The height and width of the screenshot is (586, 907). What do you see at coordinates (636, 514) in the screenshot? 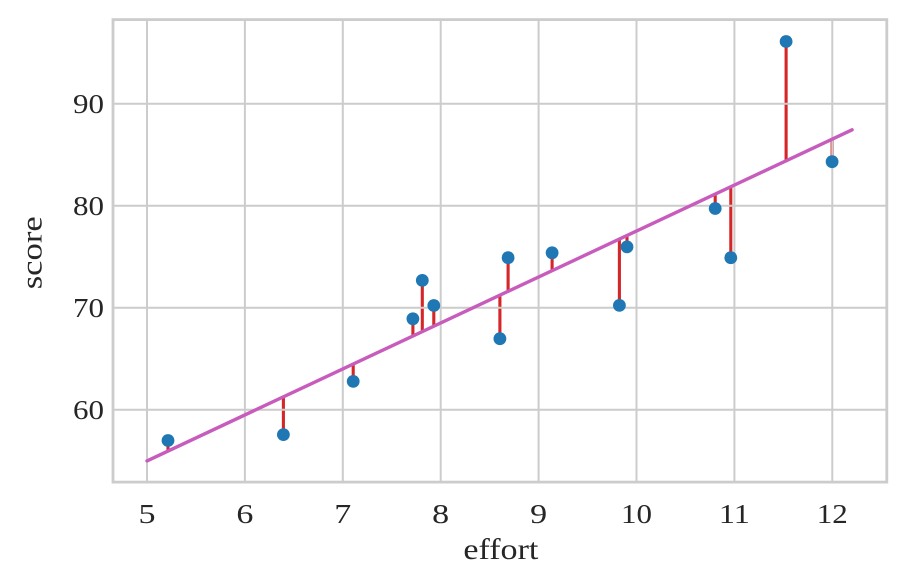
I see `svg-text: 10` at bounding box center [636, 514].